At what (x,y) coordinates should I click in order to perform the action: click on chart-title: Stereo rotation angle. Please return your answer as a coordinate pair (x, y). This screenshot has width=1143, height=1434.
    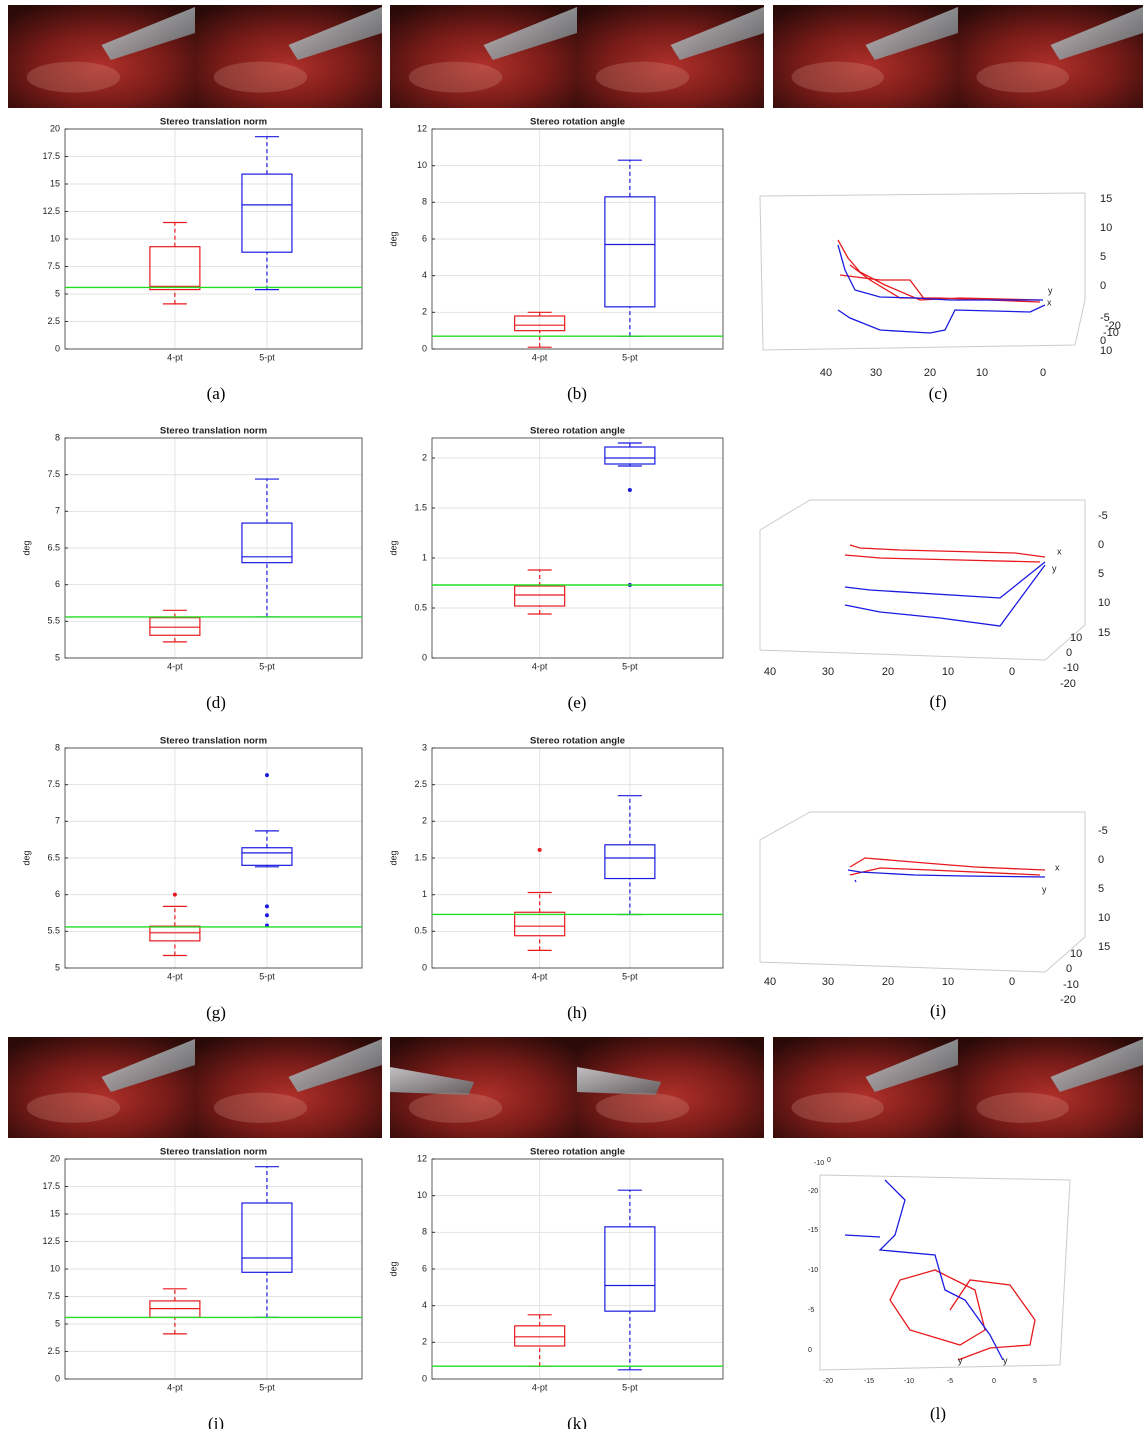
    Looking at the image, I should click on (577, 1152).